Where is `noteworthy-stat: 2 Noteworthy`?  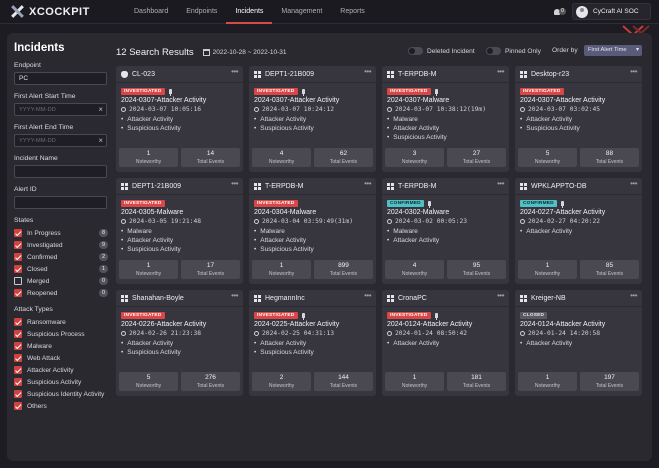 noteworthy-stat: 2 Noteworthy is located at coordinates (281, 381).